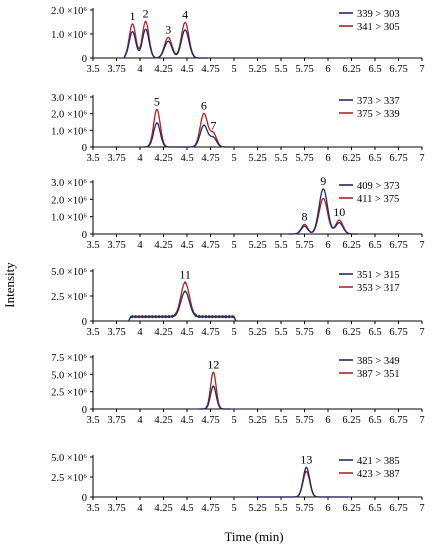 The image size is (433, 550). What do you see at coordinates (306, 459) in the screenshot?
I see `peak-label: 13` at bounding box center [306, 459].